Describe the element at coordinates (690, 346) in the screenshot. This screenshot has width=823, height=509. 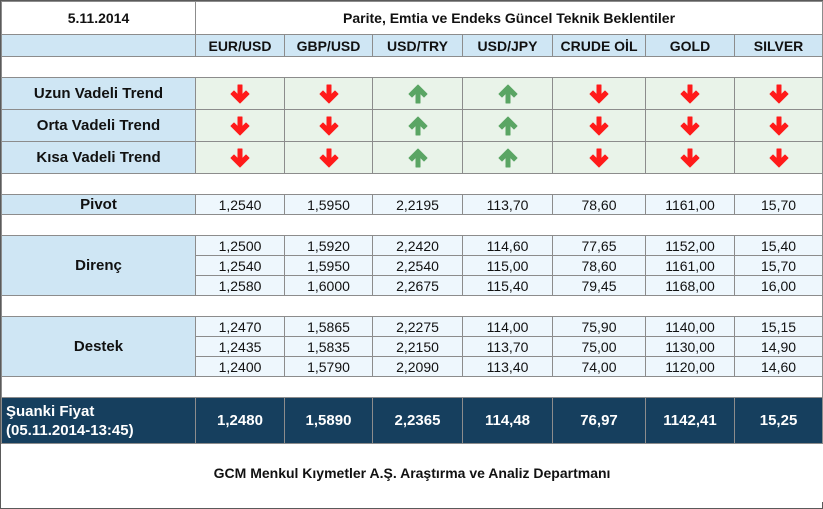
I see `support-value: 1130,00` at that location.